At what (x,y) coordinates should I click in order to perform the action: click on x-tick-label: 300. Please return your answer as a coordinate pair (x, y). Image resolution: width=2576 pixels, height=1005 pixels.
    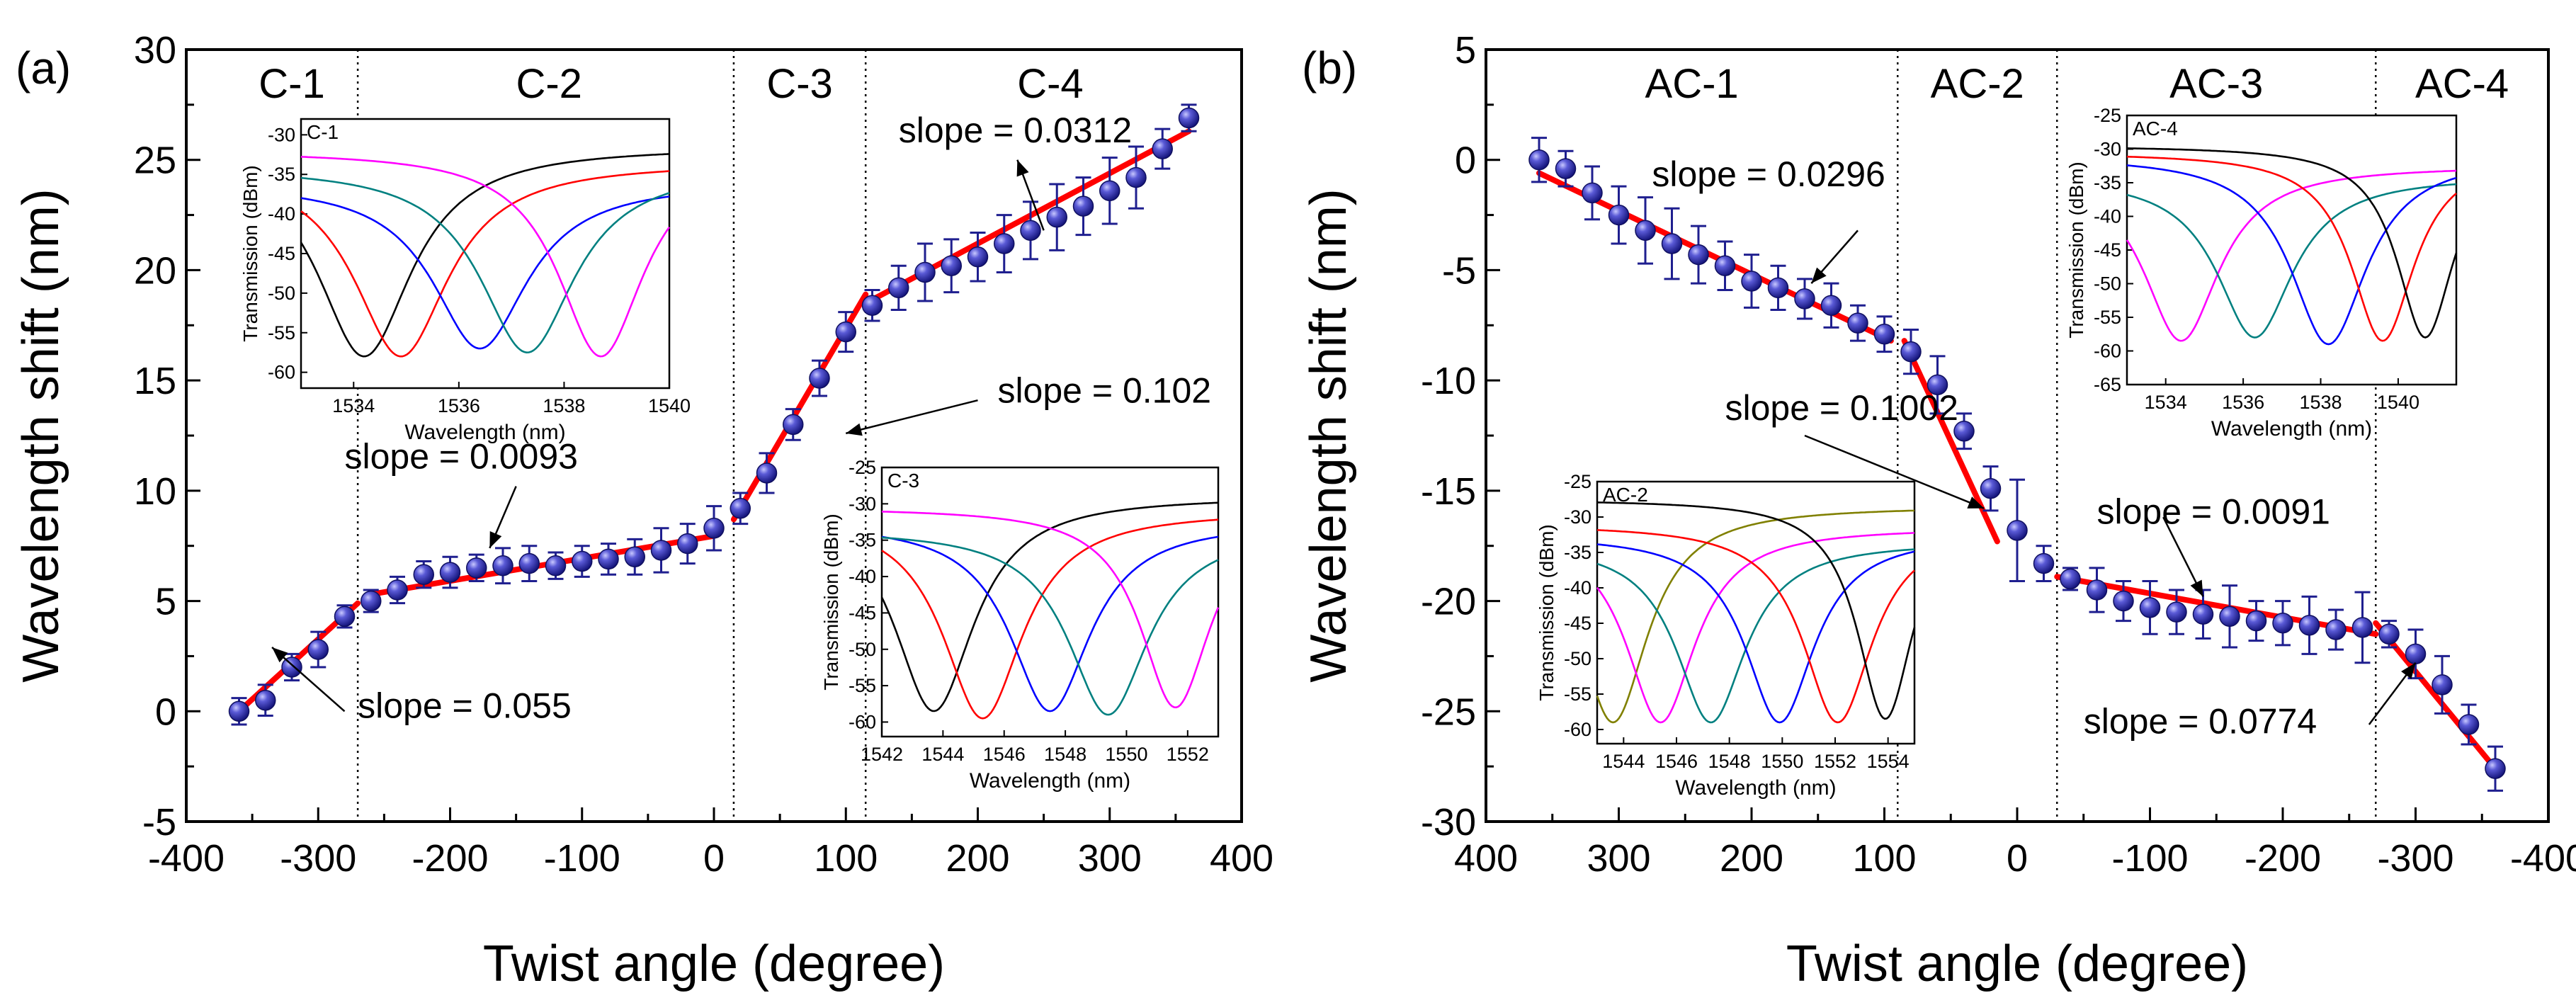
    Looking at the image, I should click on (1618, 859).